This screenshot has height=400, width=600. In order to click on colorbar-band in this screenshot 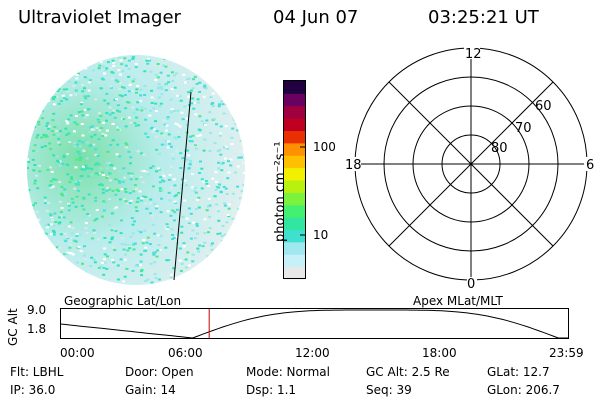, I will do `click(294, 87)`.